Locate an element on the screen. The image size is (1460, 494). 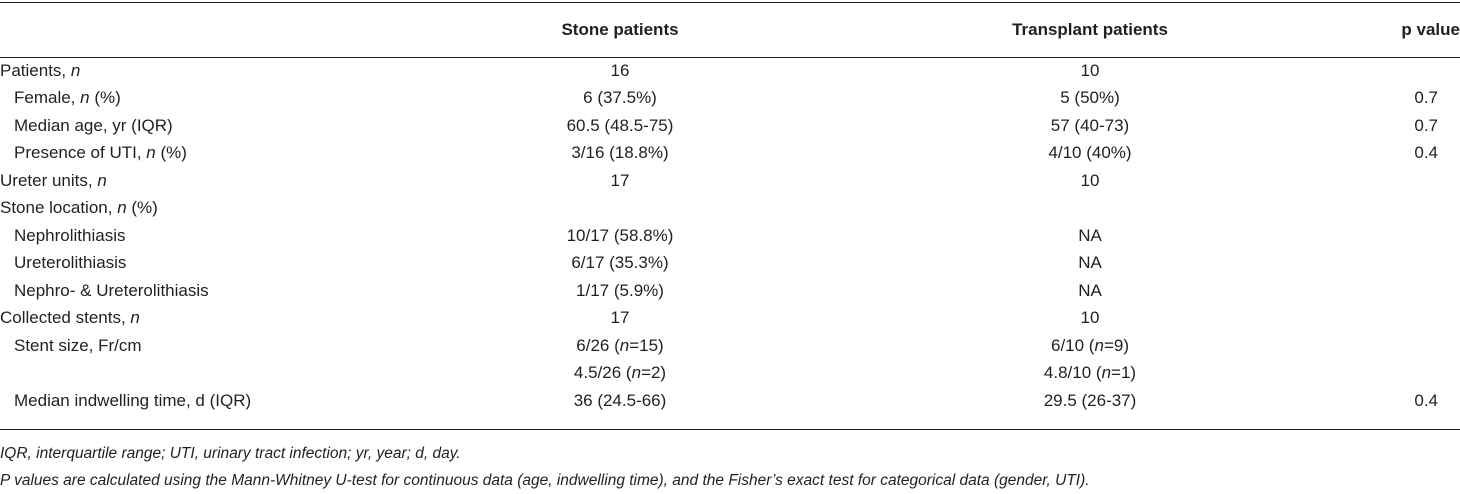
transplant-patients-value: 29.5 (26-37) is located at coordinates (1090, 400).